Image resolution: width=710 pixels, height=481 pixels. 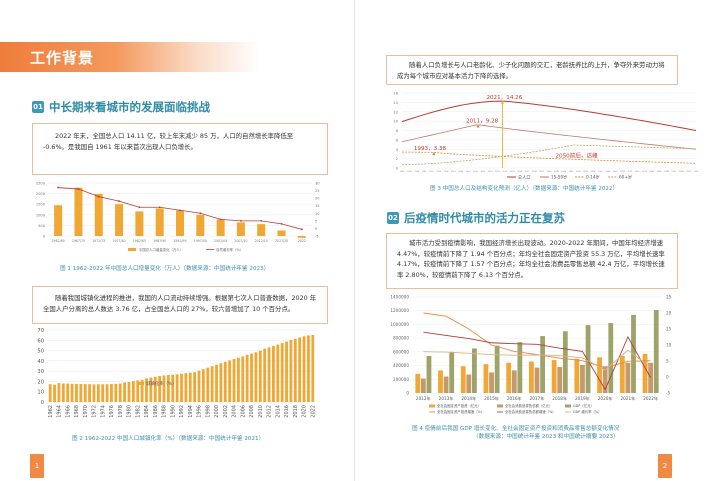 I want to click on y-tick-label: 2000, so click(x=41, y=194).